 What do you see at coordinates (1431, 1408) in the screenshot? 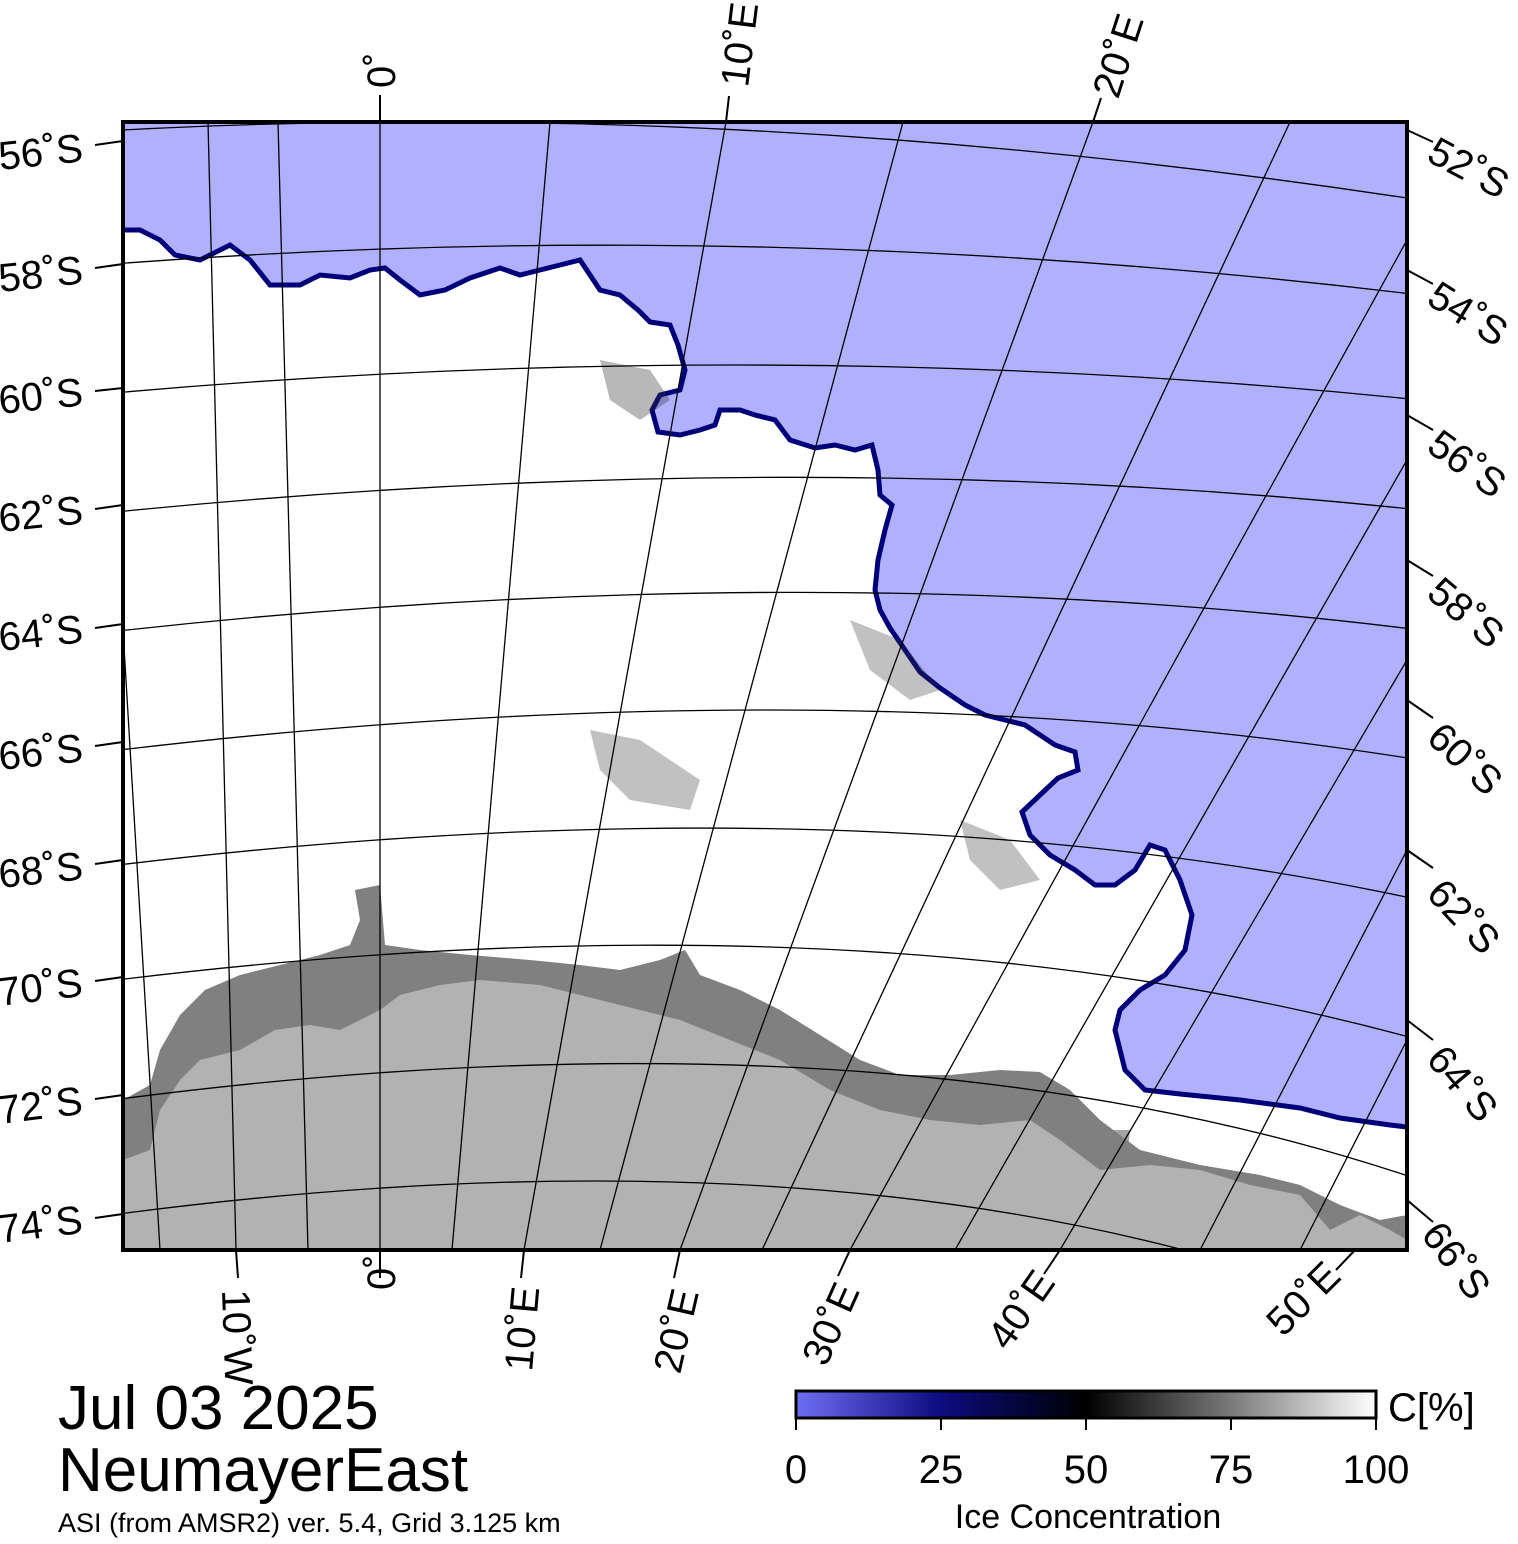
I see `colorbar-unit: C[%]` at bounding box center [1431, 1408].